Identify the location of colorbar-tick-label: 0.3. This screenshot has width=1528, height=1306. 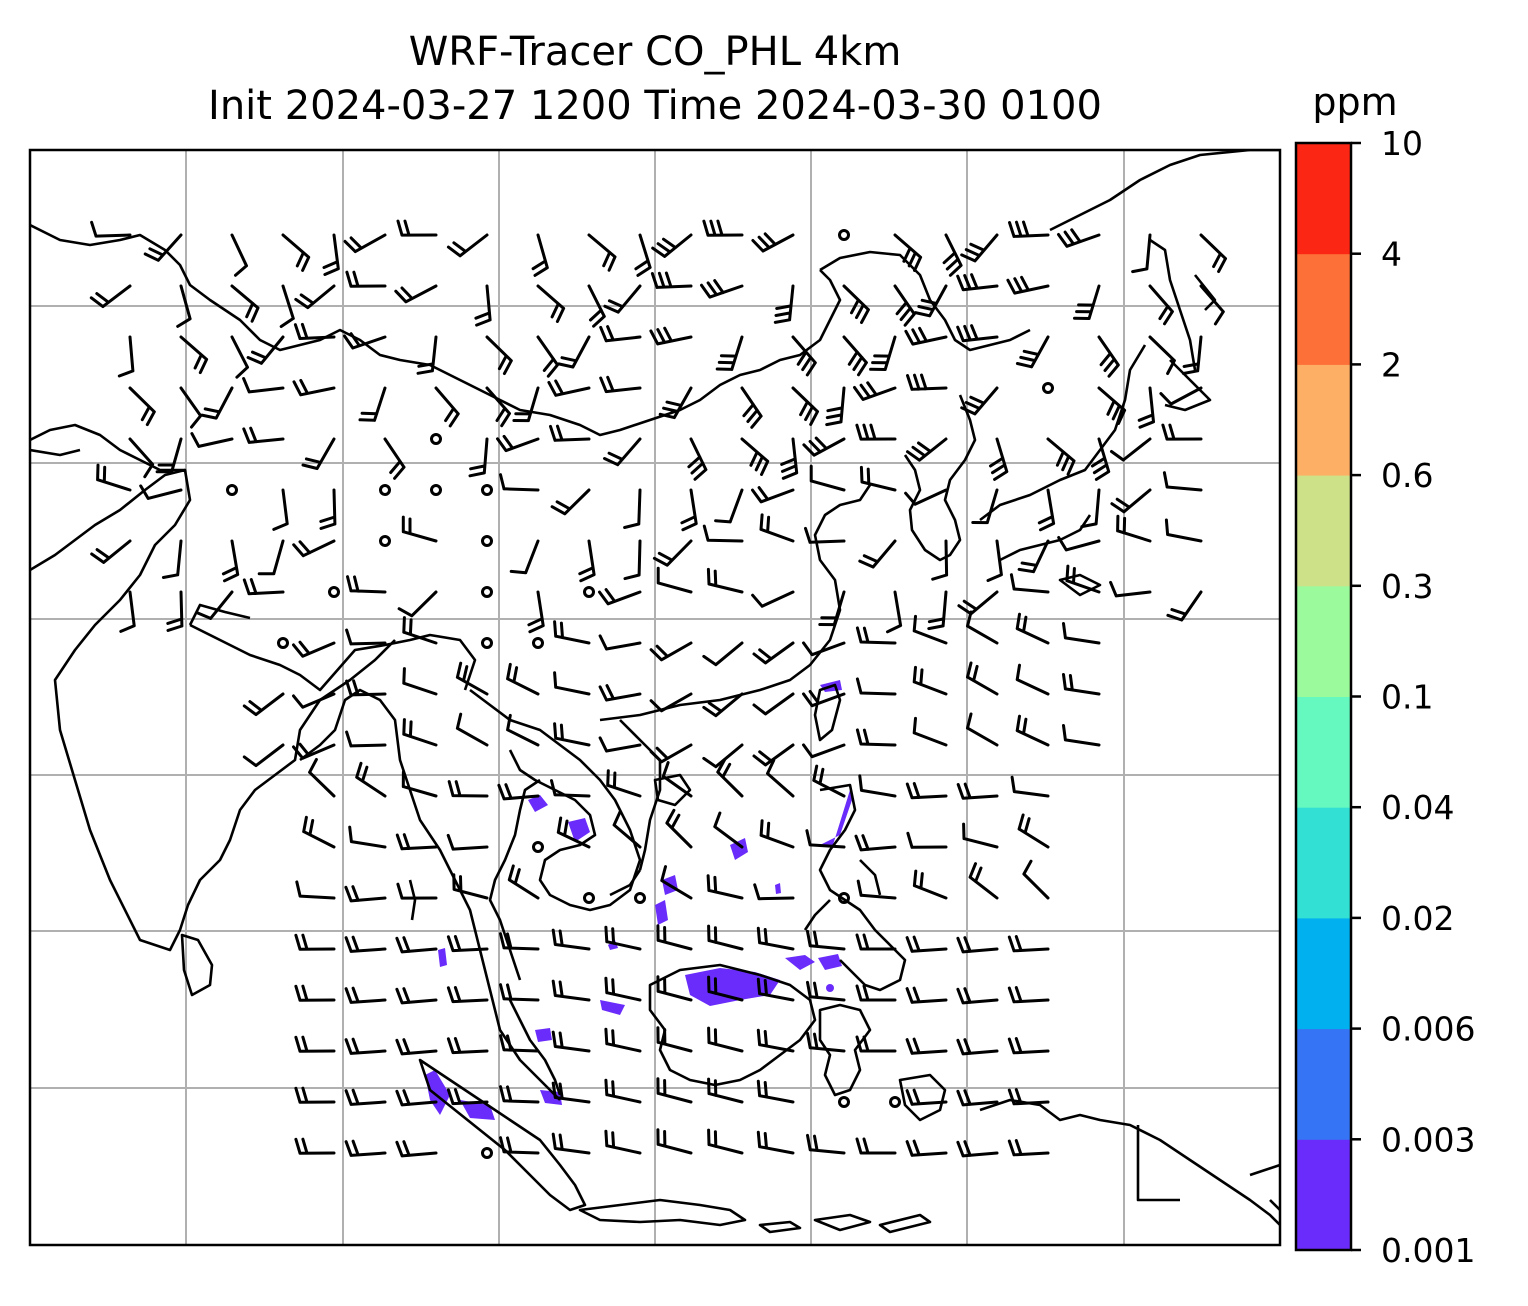
(1407, 586).